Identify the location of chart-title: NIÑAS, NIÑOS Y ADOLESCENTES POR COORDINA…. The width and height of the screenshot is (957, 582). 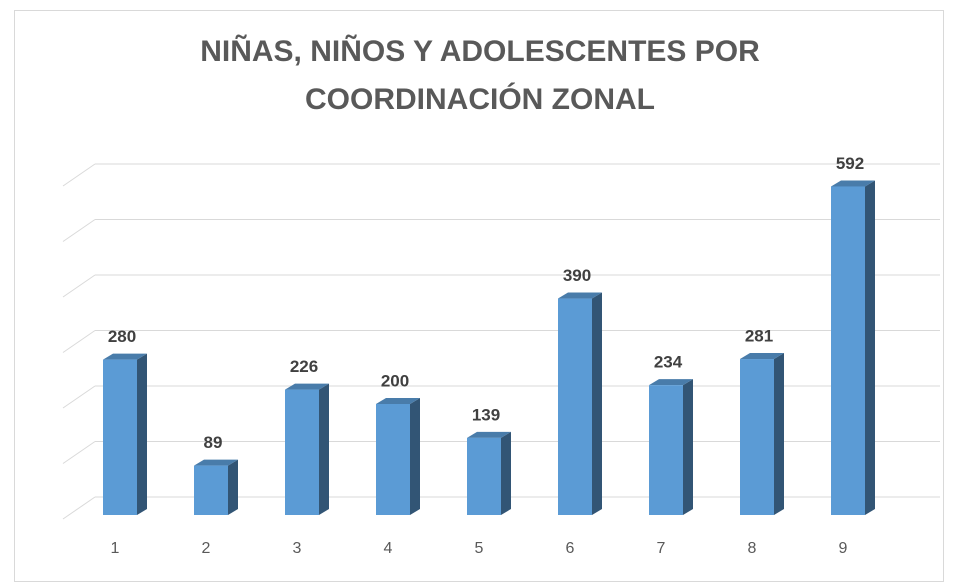
(480, 75).